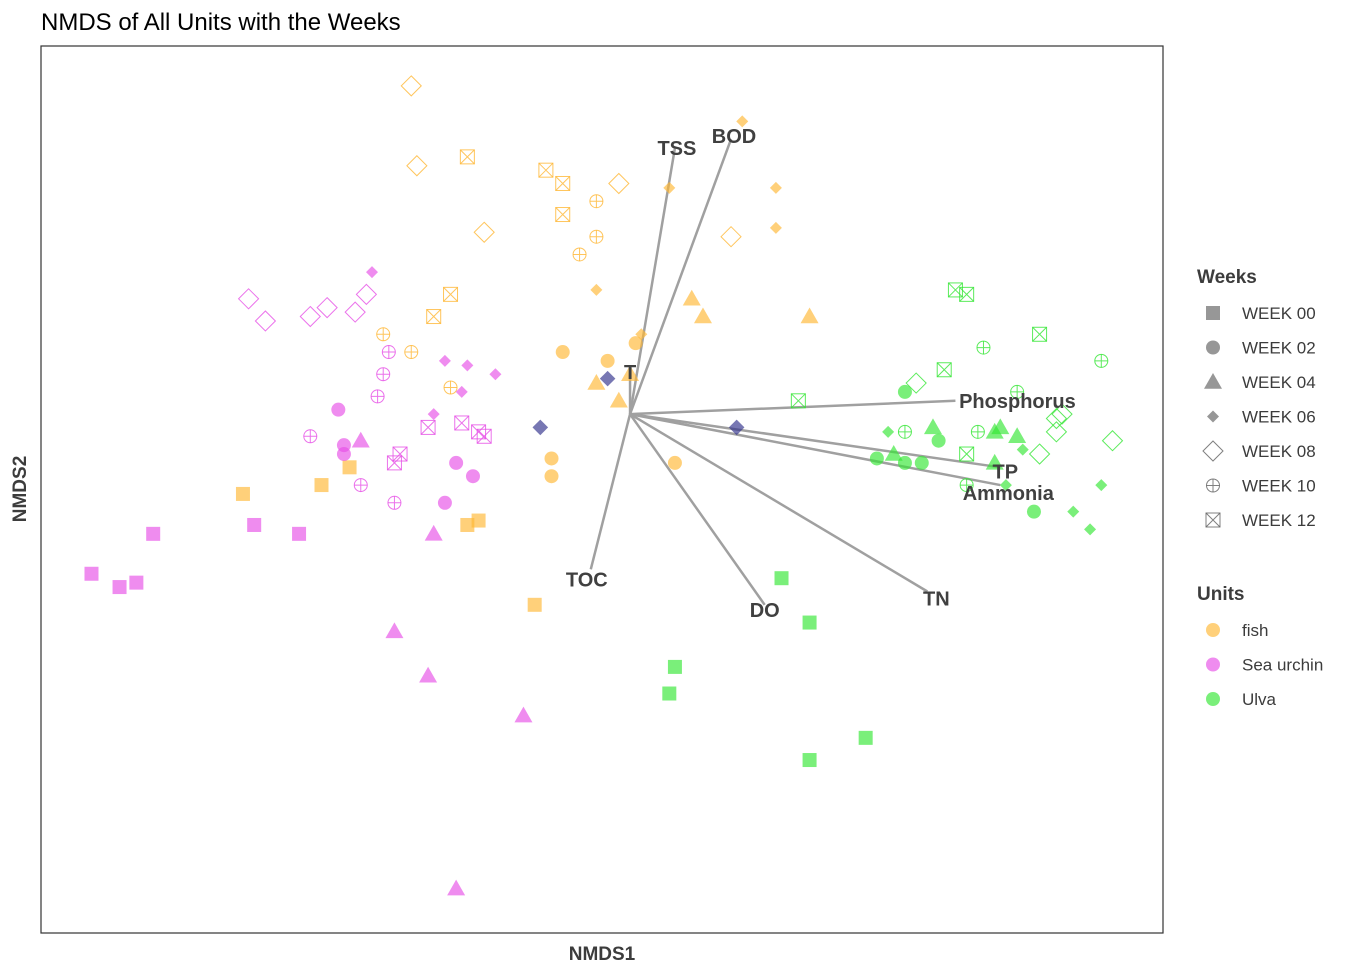  I want to click on legend-label: Ulva, so click(1259, 699).